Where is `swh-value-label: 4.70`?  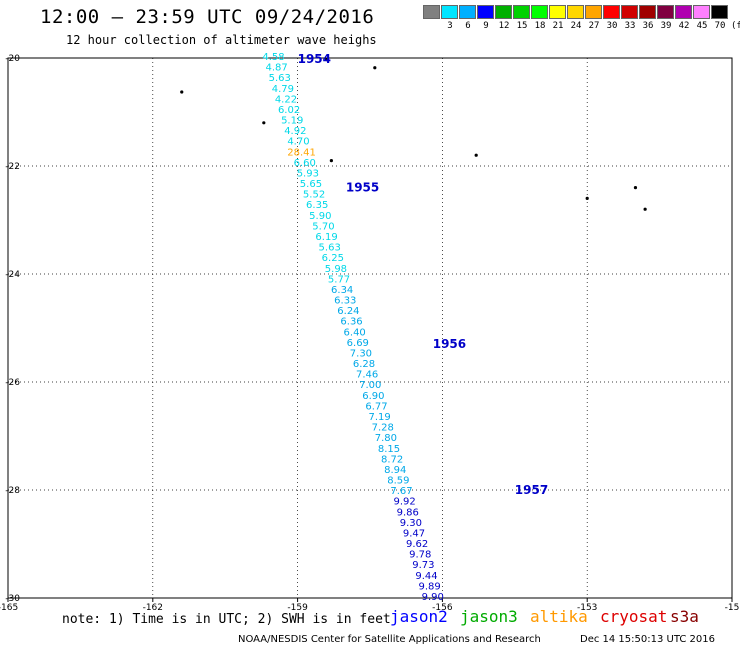 swh-value-label: 4.70 is located at coordinates (298, 142).